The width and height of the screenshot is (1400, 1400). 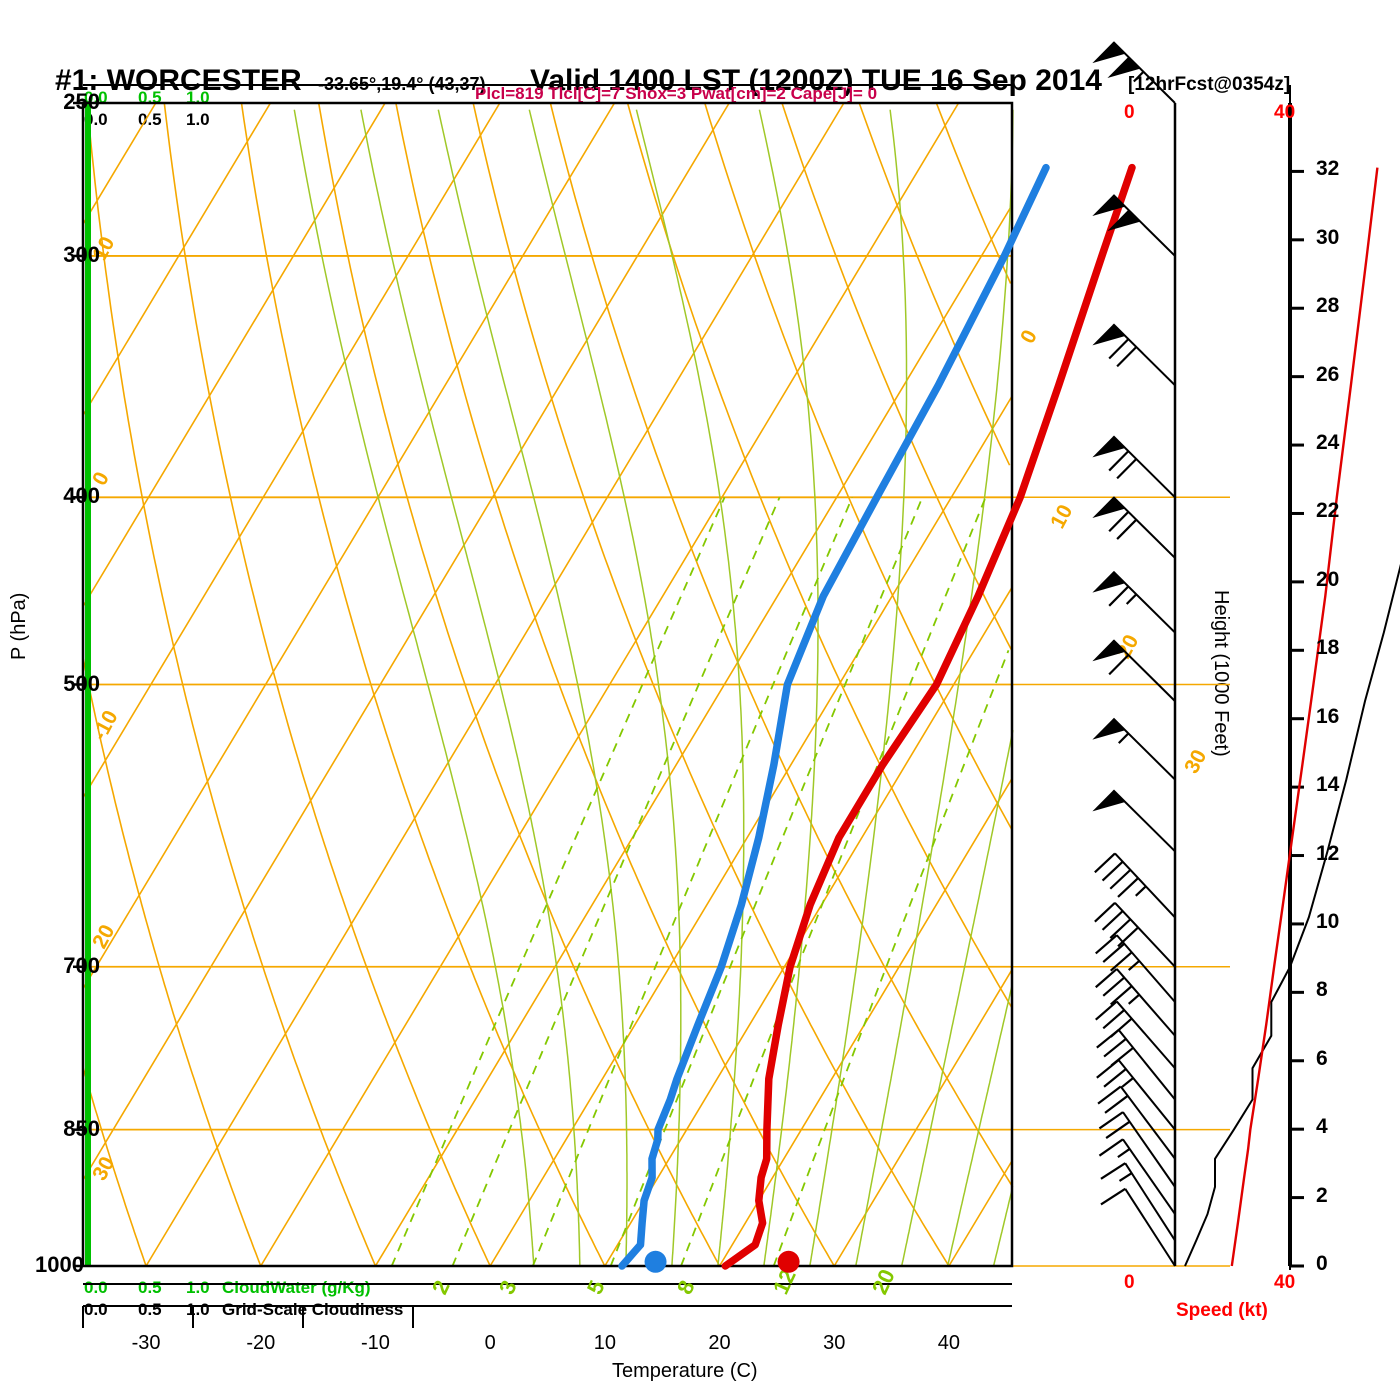 I want to click on pressure-tick-labels: 250 300 400 500 700 850 1000, so click(x=50, y=700).